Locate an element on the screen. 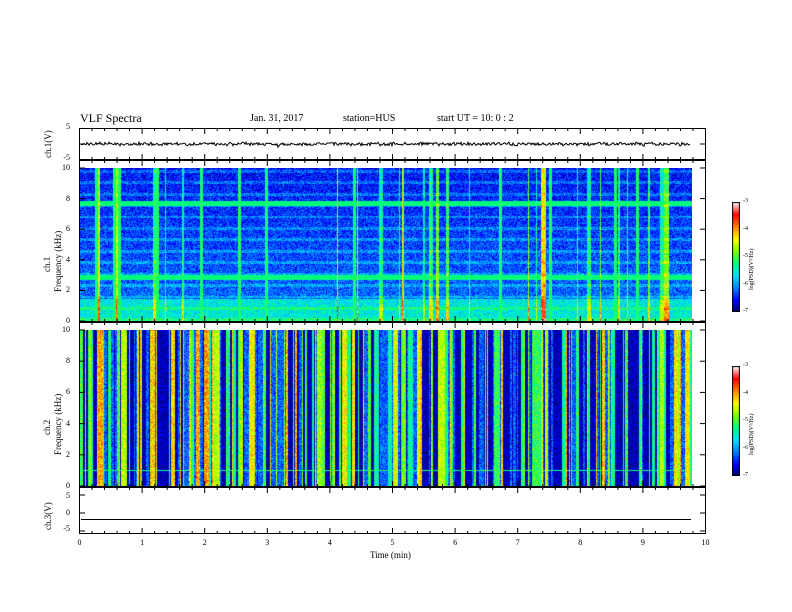 This screenshot has width=792, height=612. ch2-spectrogram-ylabel-line1: ch.2 is located at coordinates (47, 427).